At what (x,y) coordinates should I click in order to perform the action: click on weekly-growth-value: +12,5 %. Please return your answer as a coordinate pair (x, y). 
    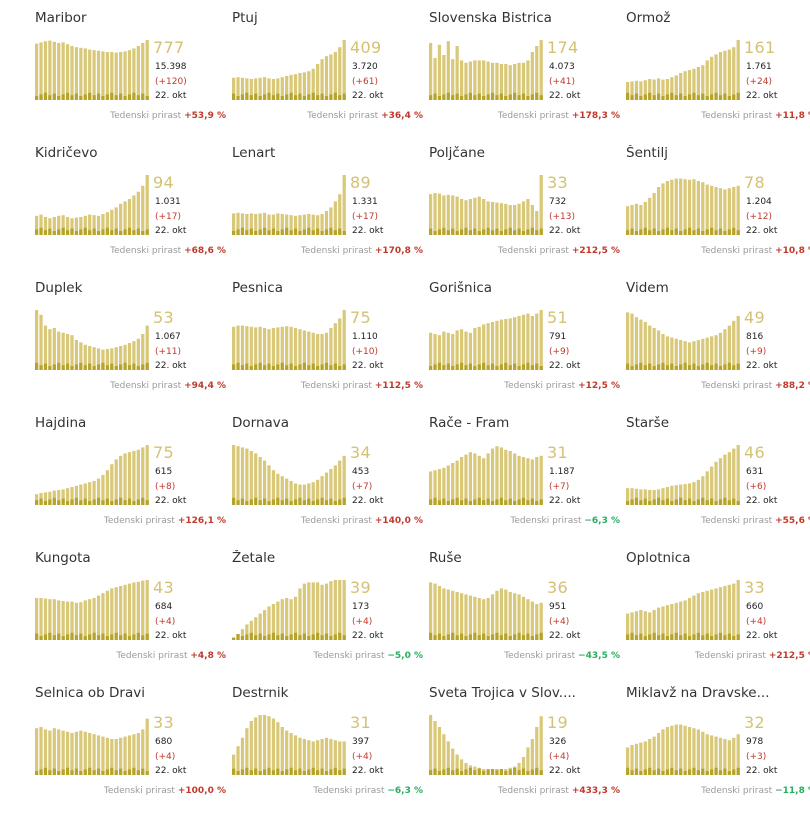
    Looking at the image, I should click on (599, 386).